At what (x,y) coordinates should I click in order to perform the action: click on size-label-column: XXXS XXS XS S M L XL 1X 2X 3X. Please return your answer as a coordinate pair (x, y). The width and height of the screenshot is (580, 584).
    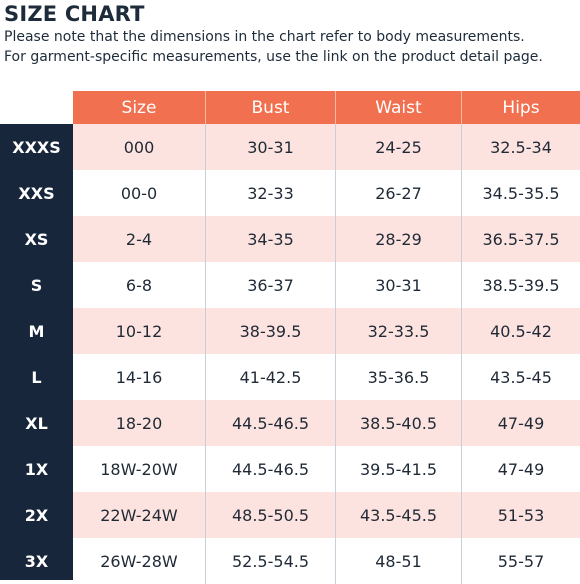
    Looking at the image, I should click on (36, 352).